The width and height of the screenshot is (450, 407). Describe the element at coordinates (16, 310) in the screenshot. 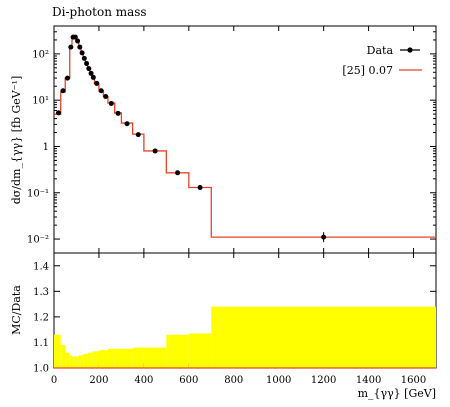

I see `ratio-y-axis-label: MC/Data` at that location.